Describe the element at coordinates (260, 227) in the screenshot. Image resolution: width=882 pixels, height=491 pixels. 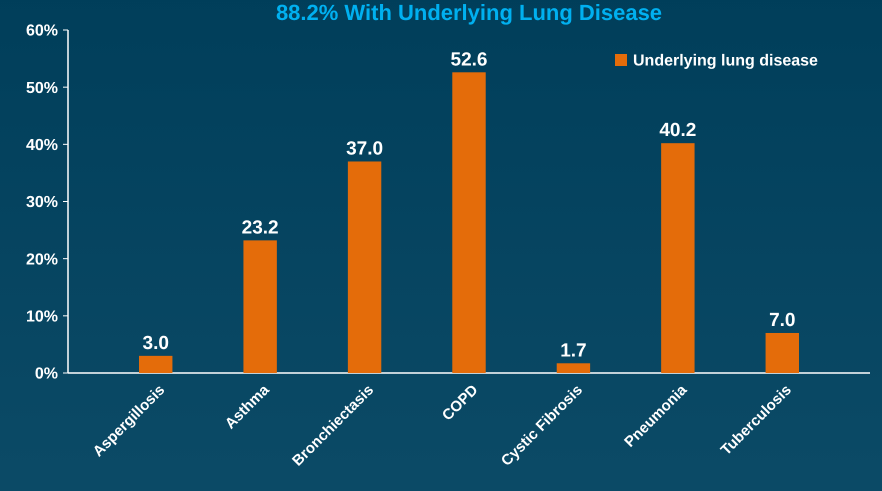
I see `data-label: 23.2` at that location.